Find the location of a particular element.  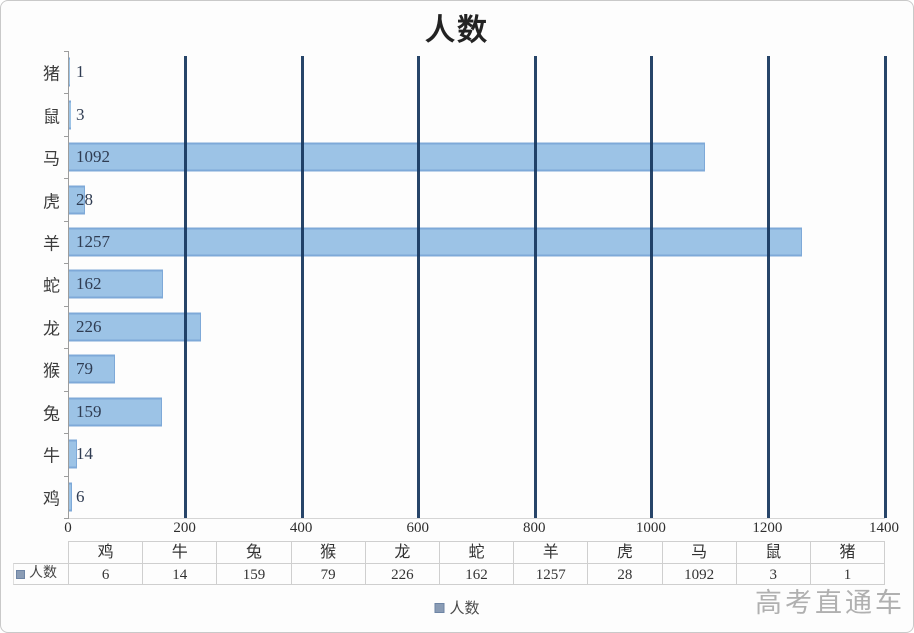

bar-value-label: 159 is located at coordinates (89, 411).